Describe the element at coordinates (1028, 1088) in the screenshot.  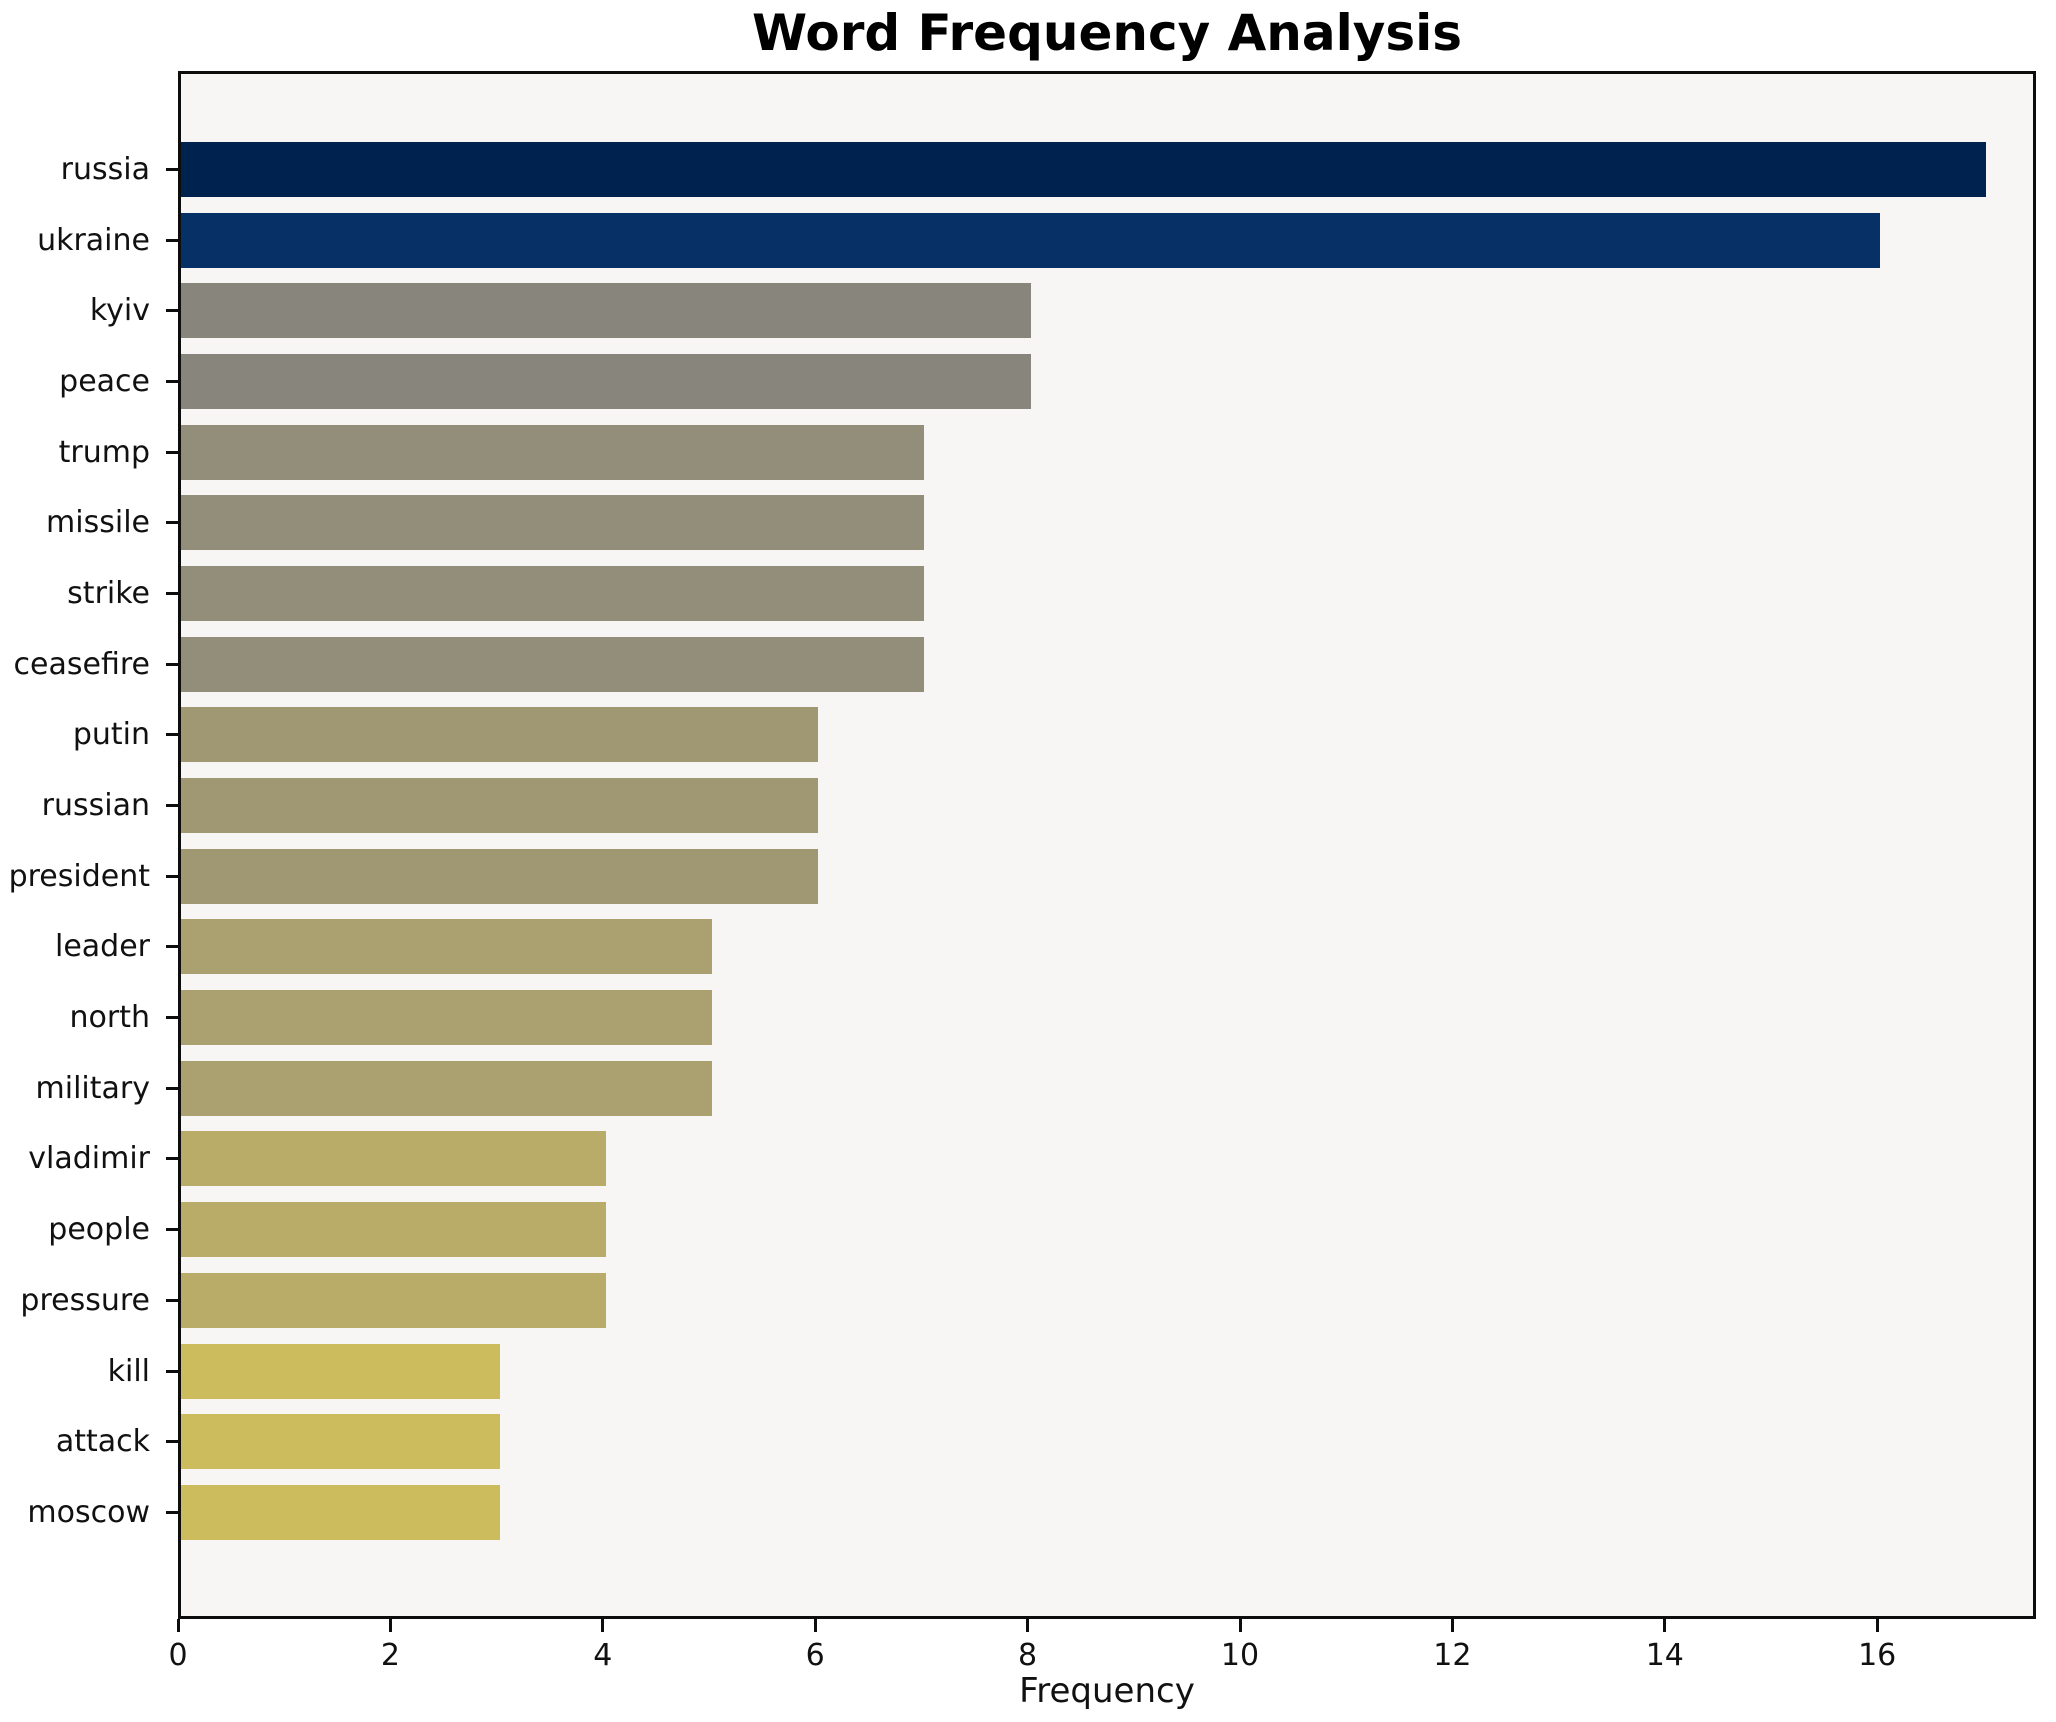
I see `chart-row-military: military` at that location.